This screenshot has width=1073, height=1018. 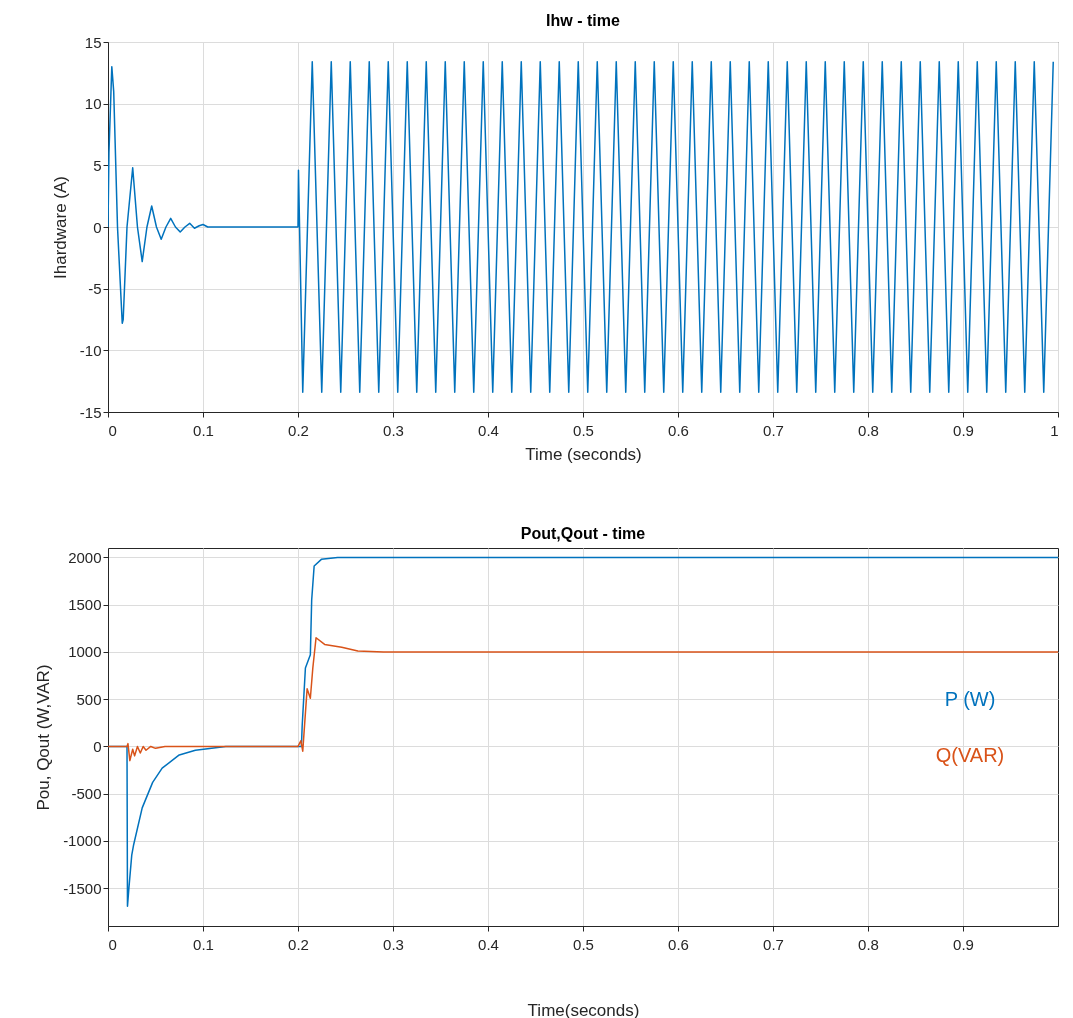 What do you see at coordinates (583, 533) in the screenshot?
I see `chart-title: Pout,Qout - time` at bounding box center [583, 533].